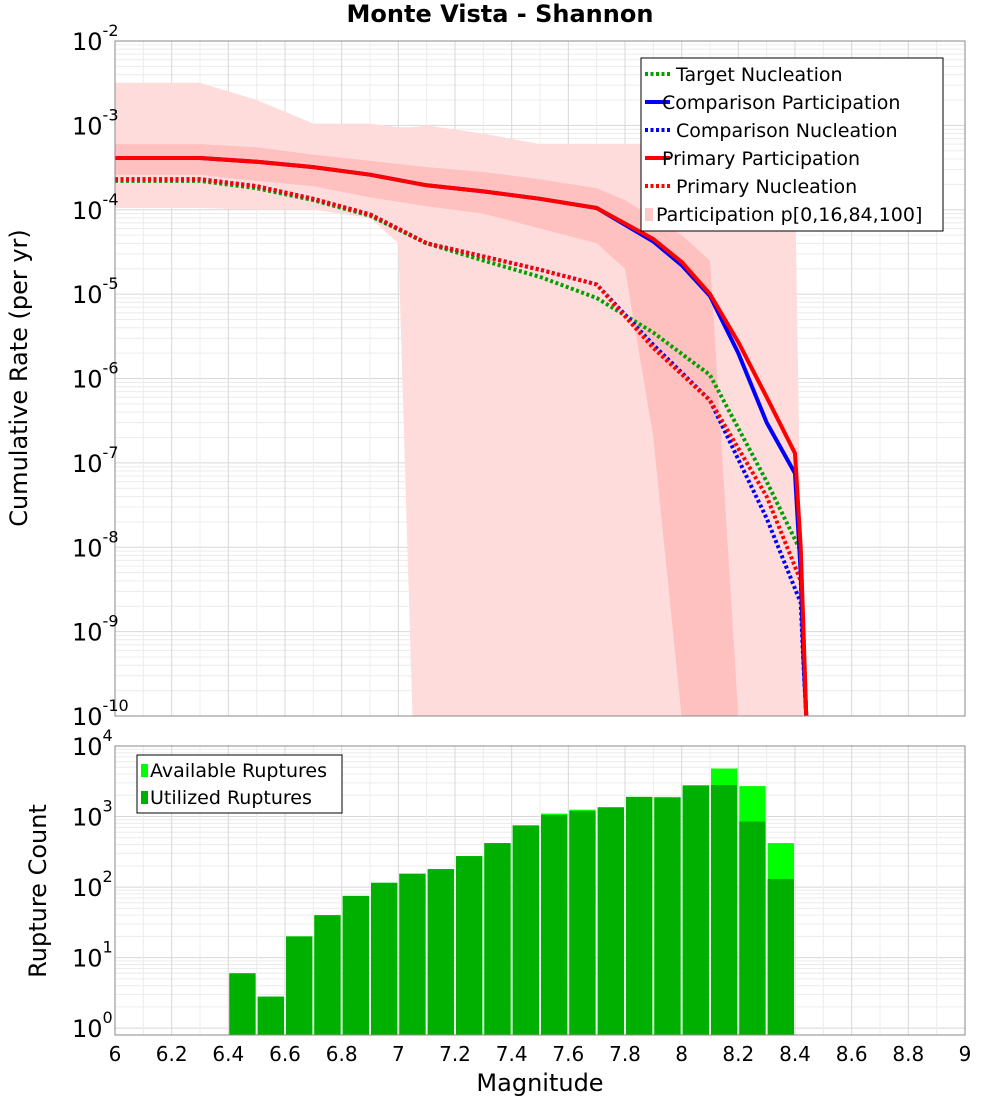 This screenshot has height=1100, width=1000. I want to click on top-y-tick-labels: 10-210-310-410-510-610-710-810-910-10, so click(100, 376).